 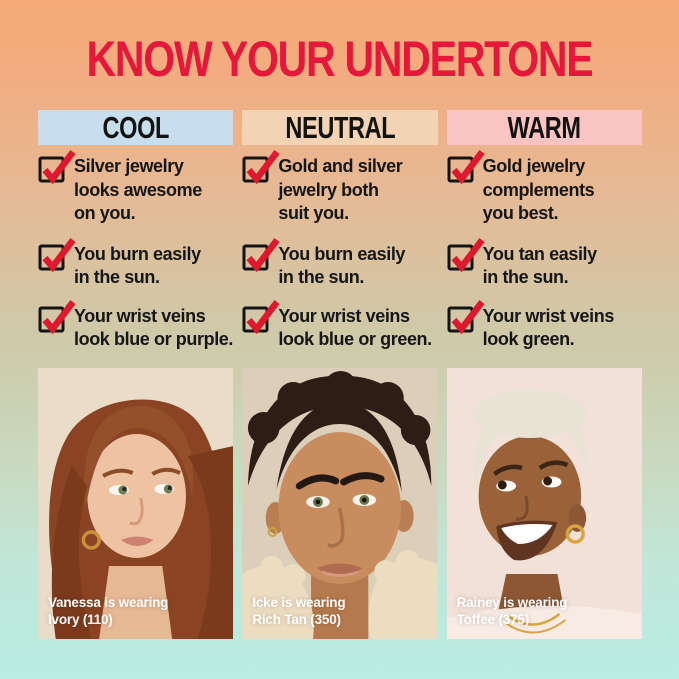 I want to click on warm-header-label: WARM, so click(x=544, y=127).